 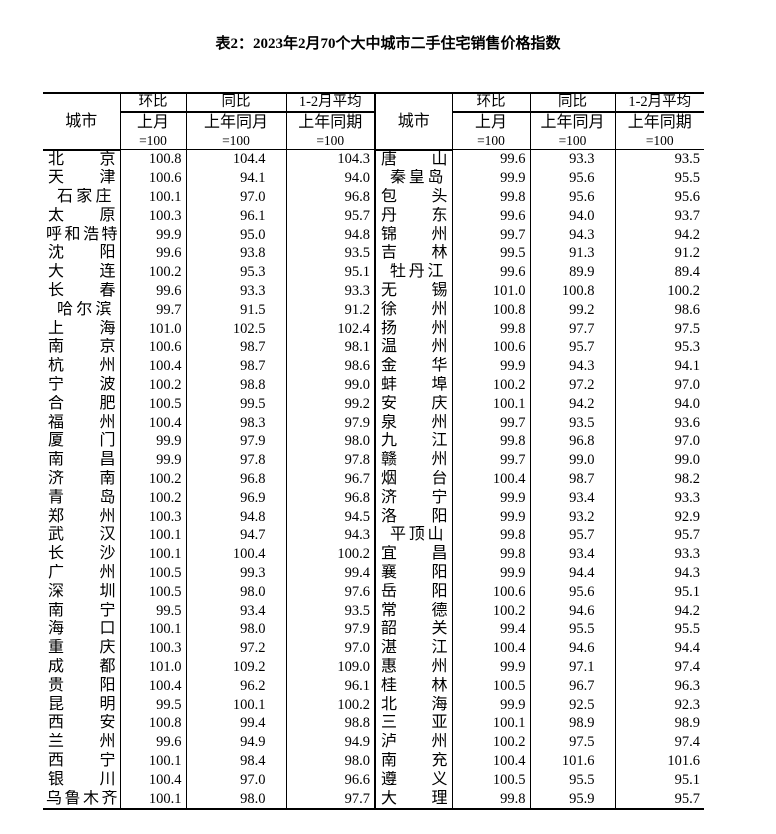 I want to click on mom-value: 101.0, so click(x=153, y=329).